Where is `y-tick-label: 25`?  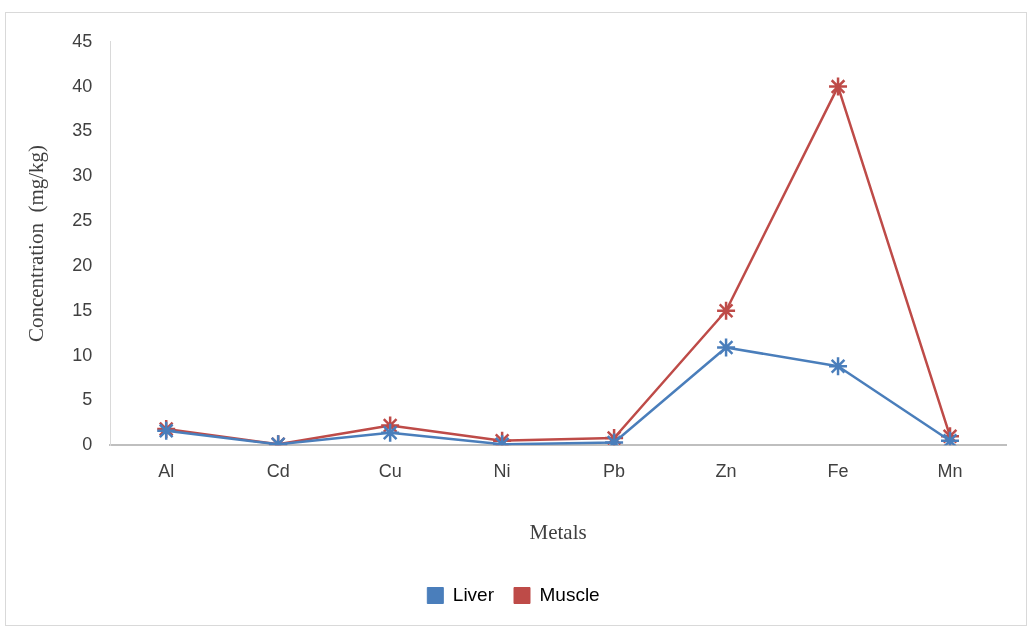
y-tick-label: 25 is located at coordinates (82, 220).